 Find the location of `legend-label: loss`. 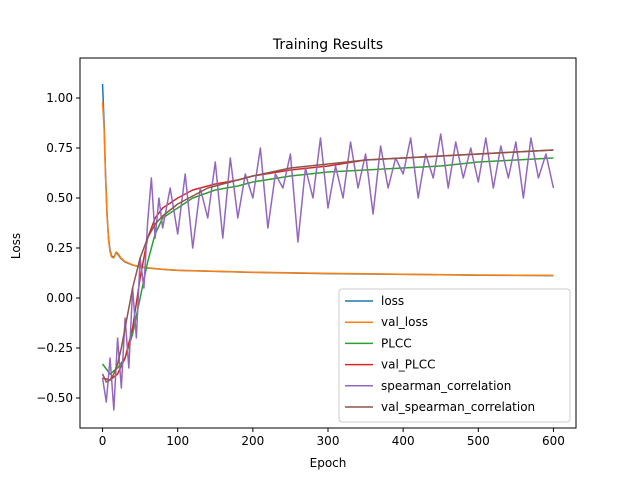

legend-label: loss is located at coordinates (392, 301).